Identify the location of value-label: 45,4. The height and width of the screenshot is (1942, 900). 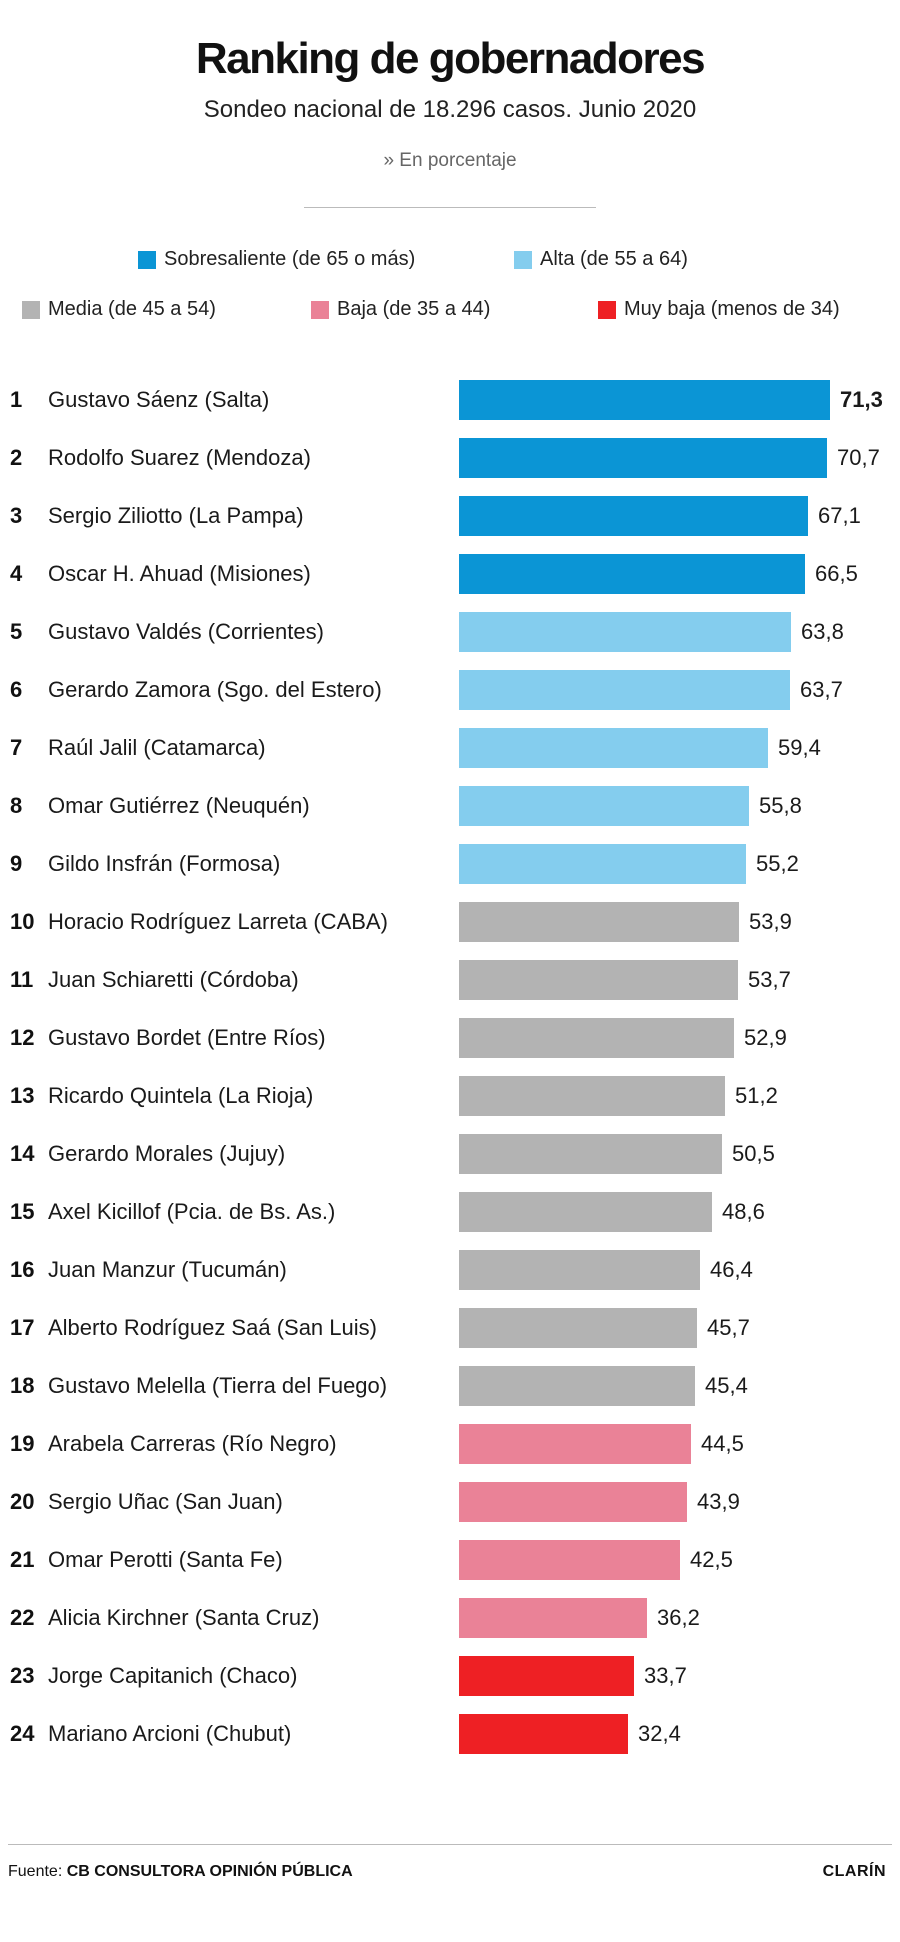
(726, 1385).